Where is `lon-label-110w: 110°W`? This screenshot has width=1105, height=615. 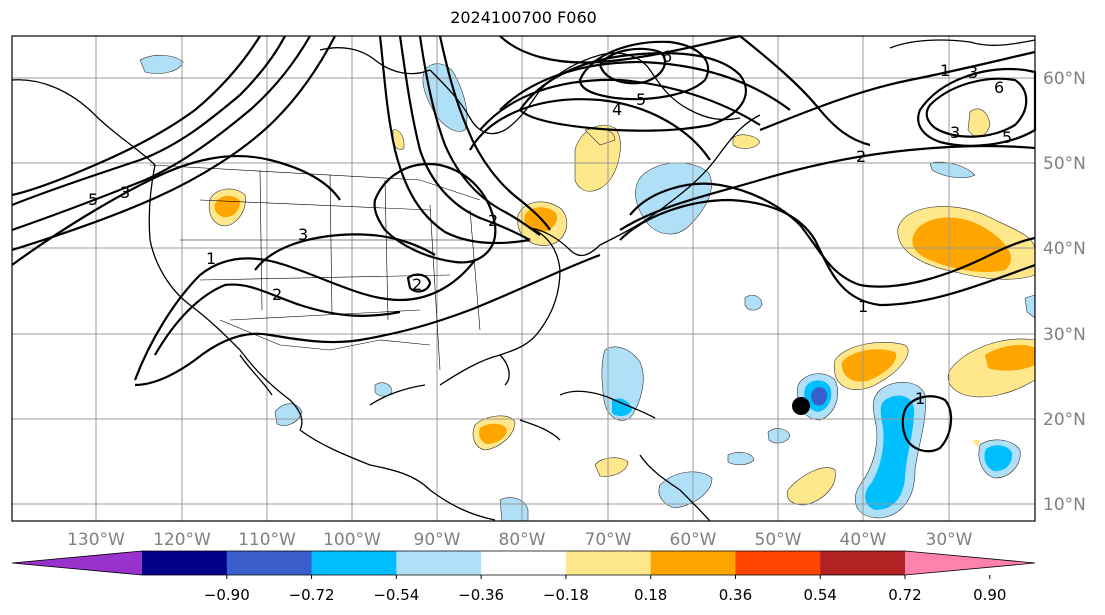 lon-label-110w: 110°W is located at coordinates (267, 540).